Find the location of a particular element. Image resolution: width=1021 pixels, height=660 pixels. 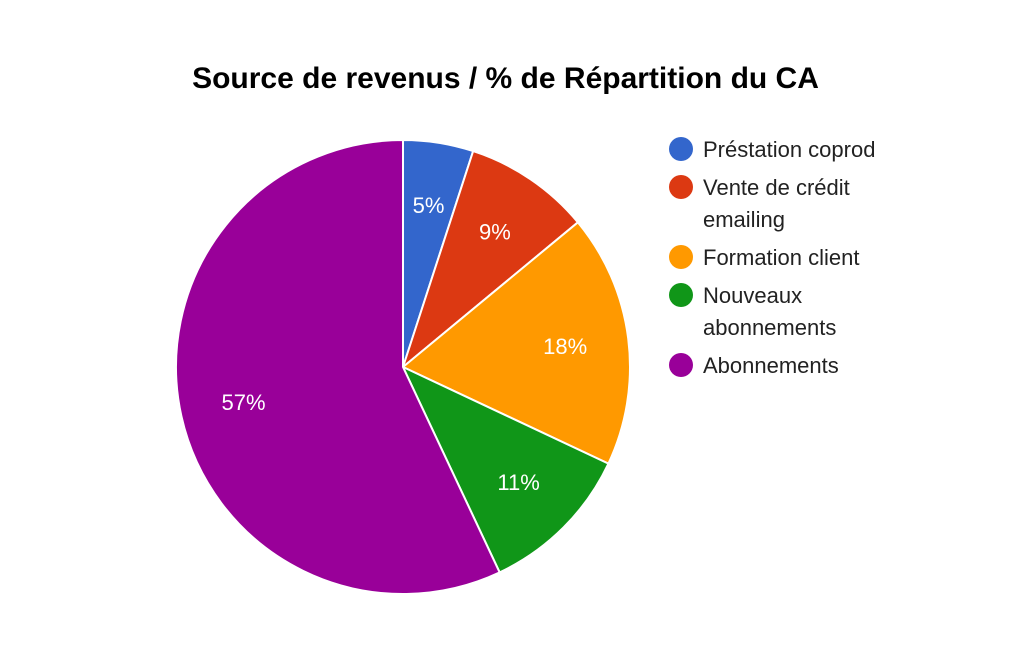

slice-value-label: 57% is located at coordinates (243, 402).